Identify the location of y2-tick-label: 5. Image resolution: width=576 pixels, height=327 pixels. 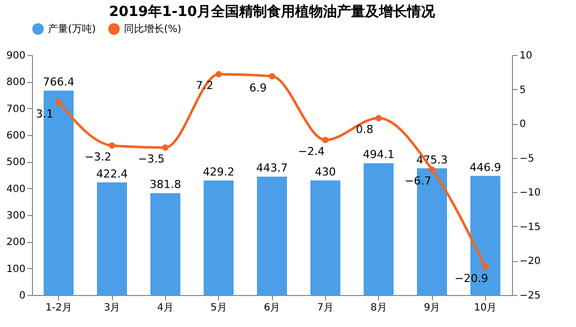
(523, 90).